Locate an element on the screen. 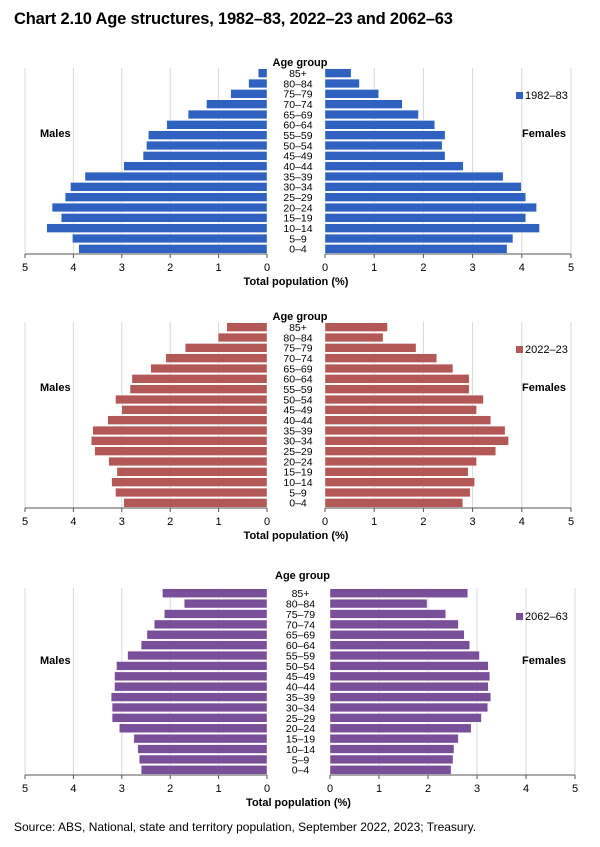 The image size is (600, 847). tick-label-females: 3 is located at coordinates (473, 268).